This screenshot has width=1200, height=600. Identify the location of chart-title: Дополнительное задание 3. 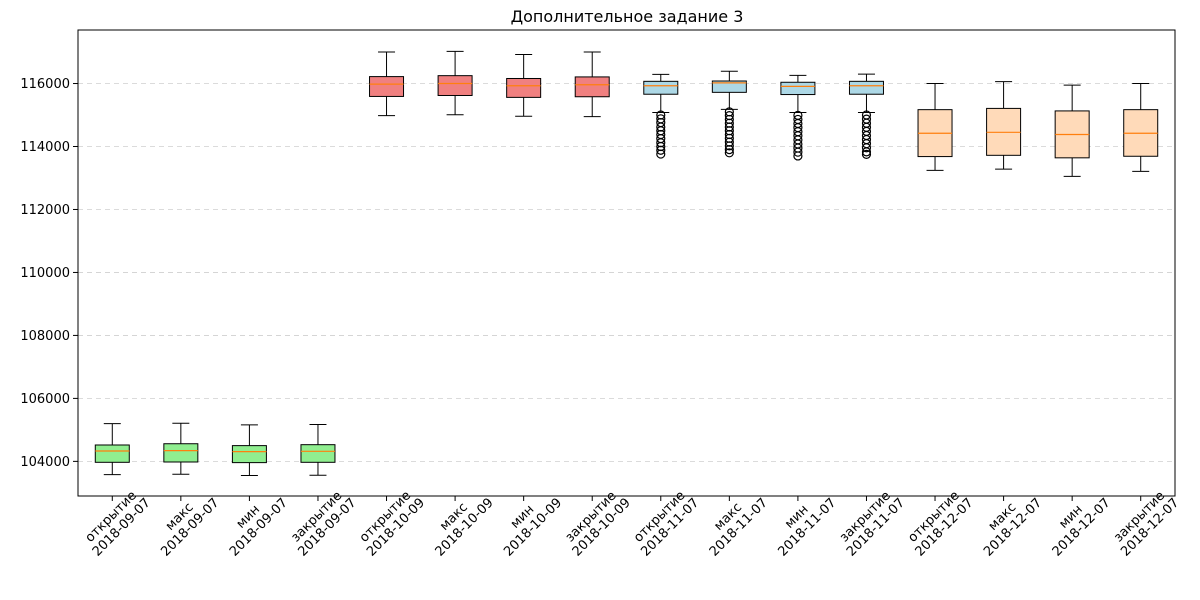
(627, 16).